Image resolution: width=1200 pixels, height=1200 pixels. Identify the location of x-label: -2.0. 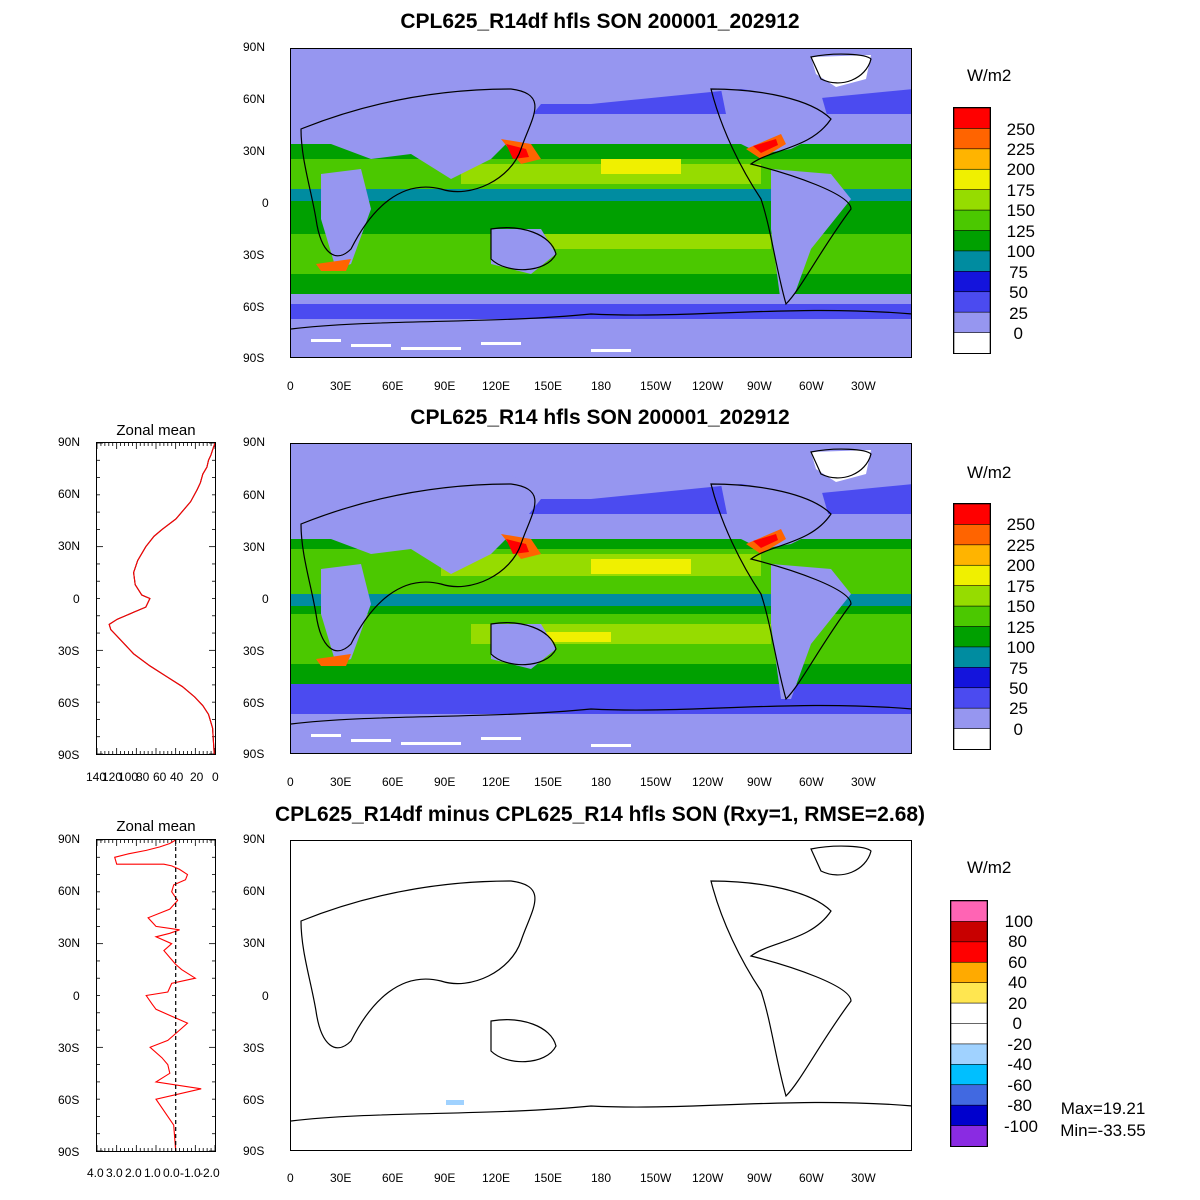
(209, 1173).